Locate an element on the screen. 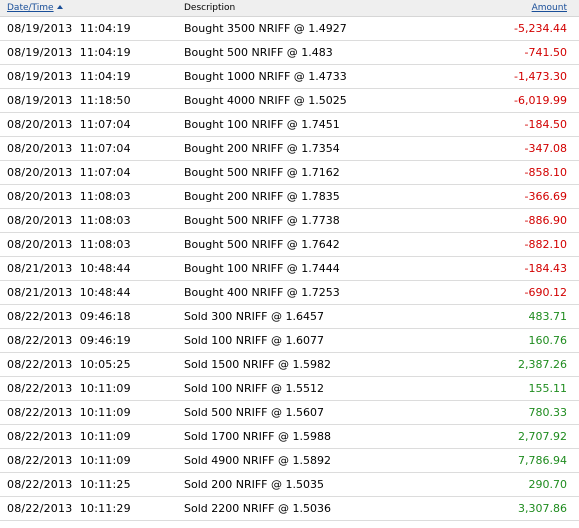  cell-amount: 160.76 is located at coordinates (548, 340).